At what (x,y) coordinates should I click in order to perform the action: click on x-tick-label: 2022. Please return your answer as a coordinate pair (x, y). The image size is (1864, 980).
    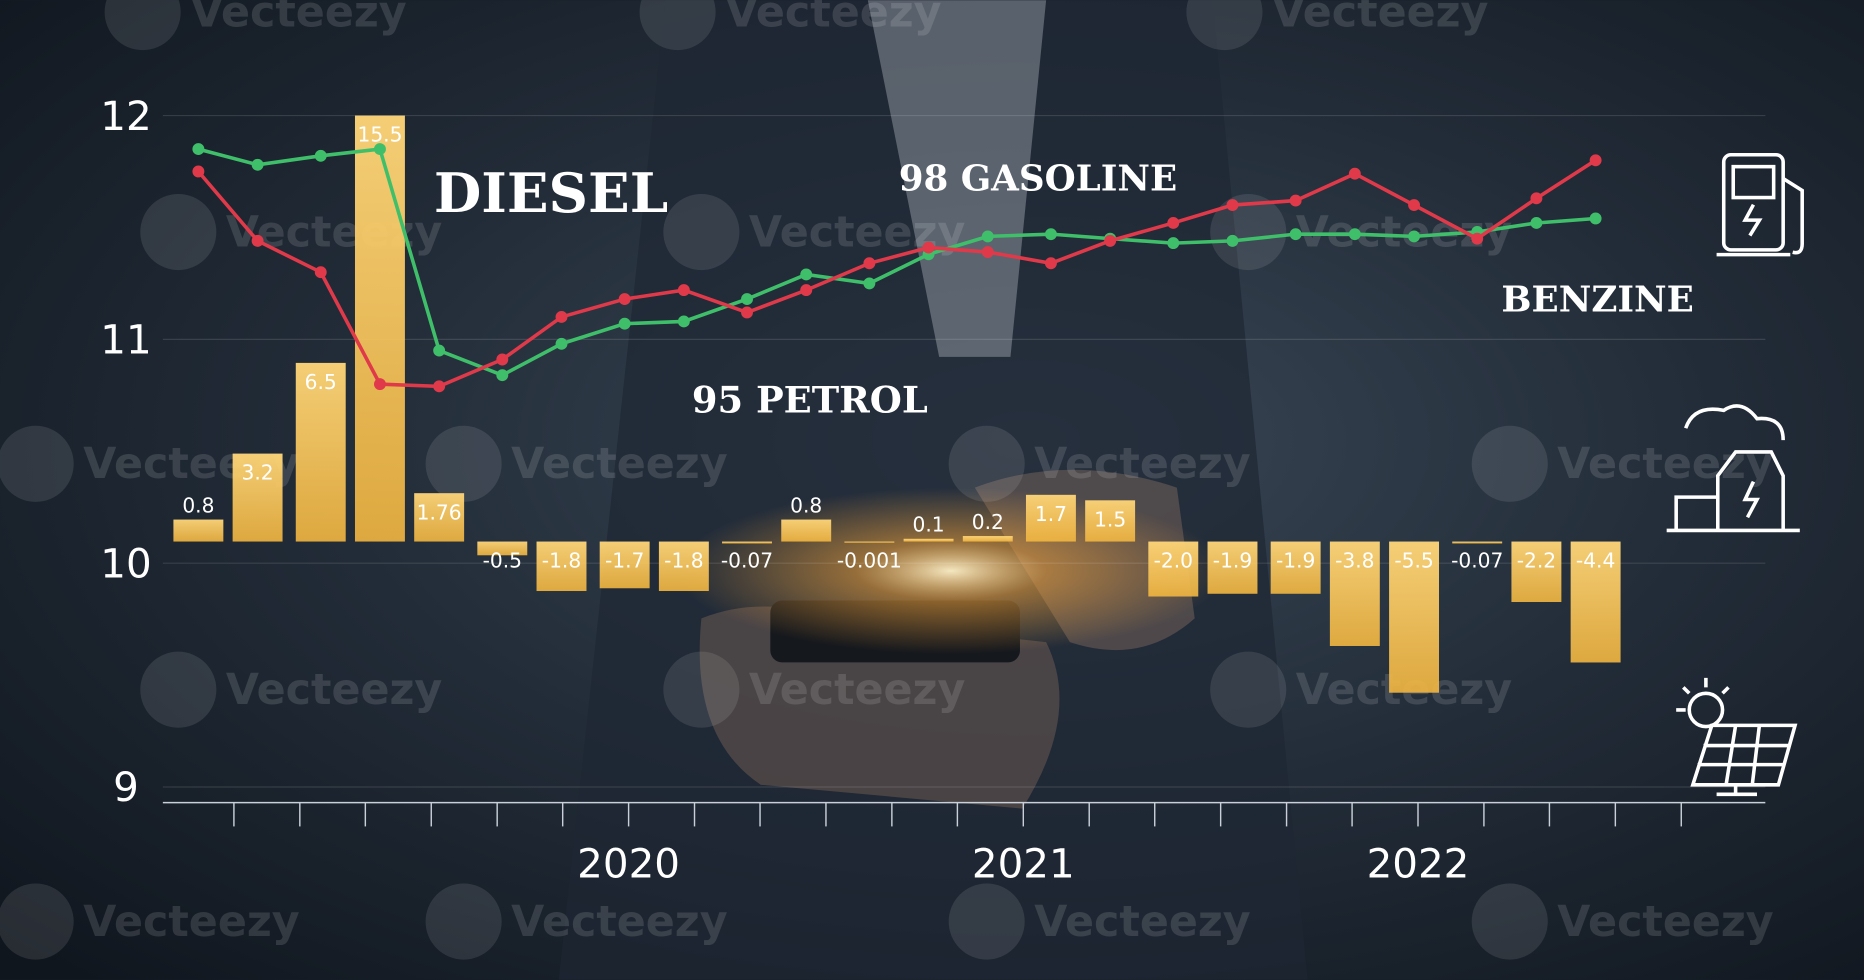
    Looking at the image, I should click on (1418, 864).